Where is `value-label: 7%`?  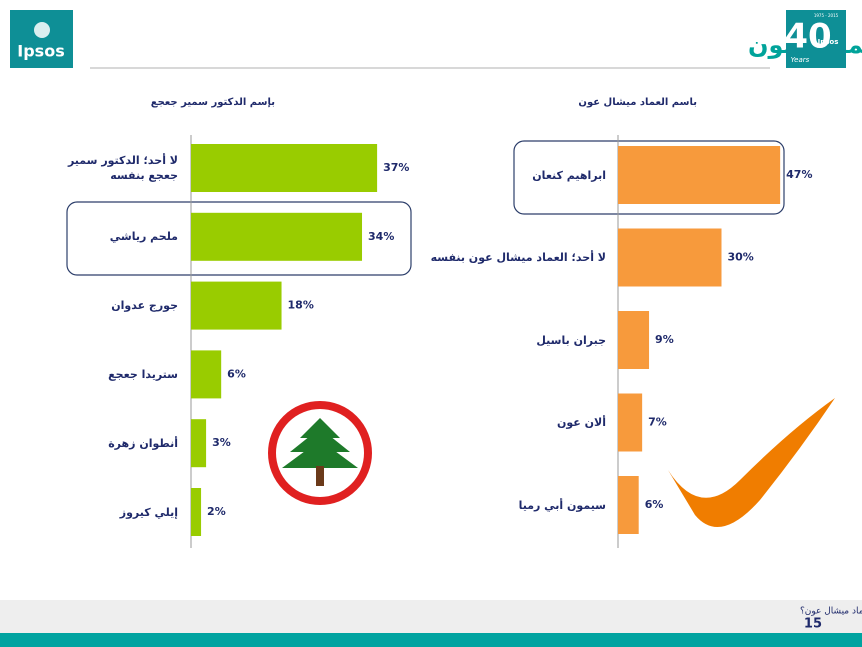
value-label: 7% is located at coordinates (657, 422).